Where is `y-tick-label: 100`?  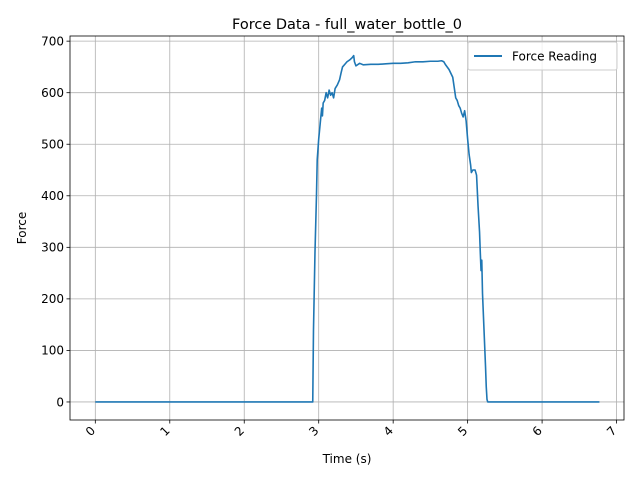
y-tick-label: 100 is located at coordinates (52, 351).